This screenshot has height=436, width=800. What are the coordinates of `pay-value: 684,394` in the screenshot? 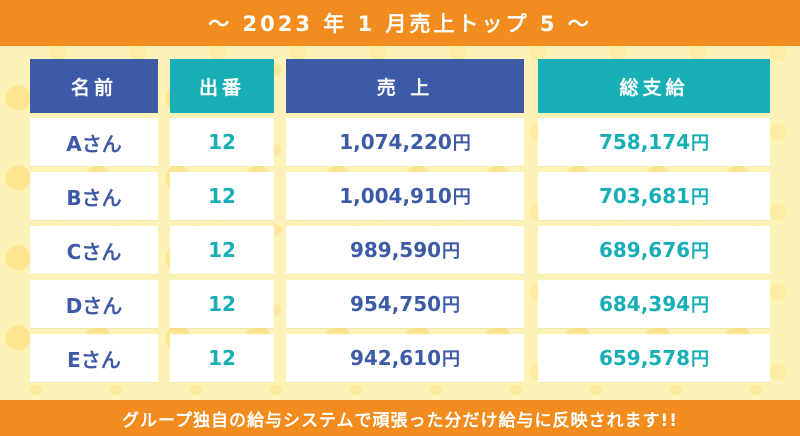 It's located at (644, 304).